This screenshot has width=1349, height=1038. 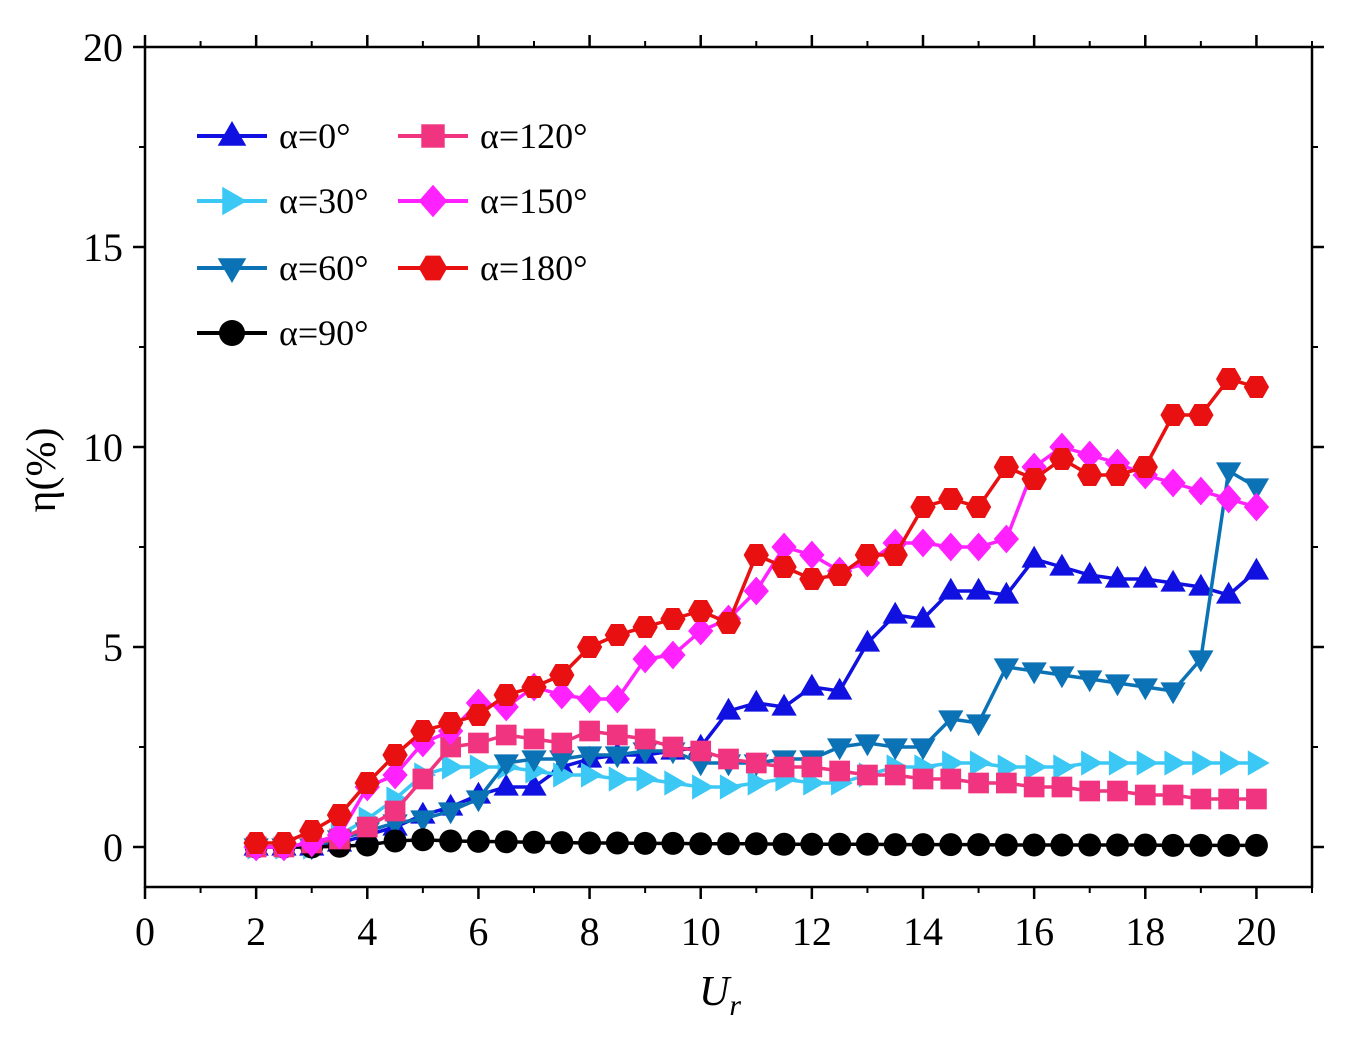 What do you see at coordinates (103, 447) in the screenshot?
I see `y-tick-label: 10` at bounding box center [103, 447].